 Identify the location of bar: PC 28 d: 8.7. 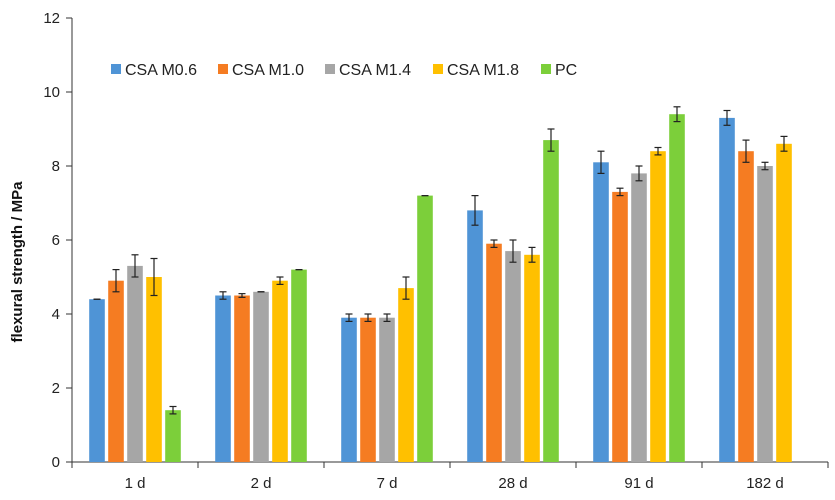
(551, 301).